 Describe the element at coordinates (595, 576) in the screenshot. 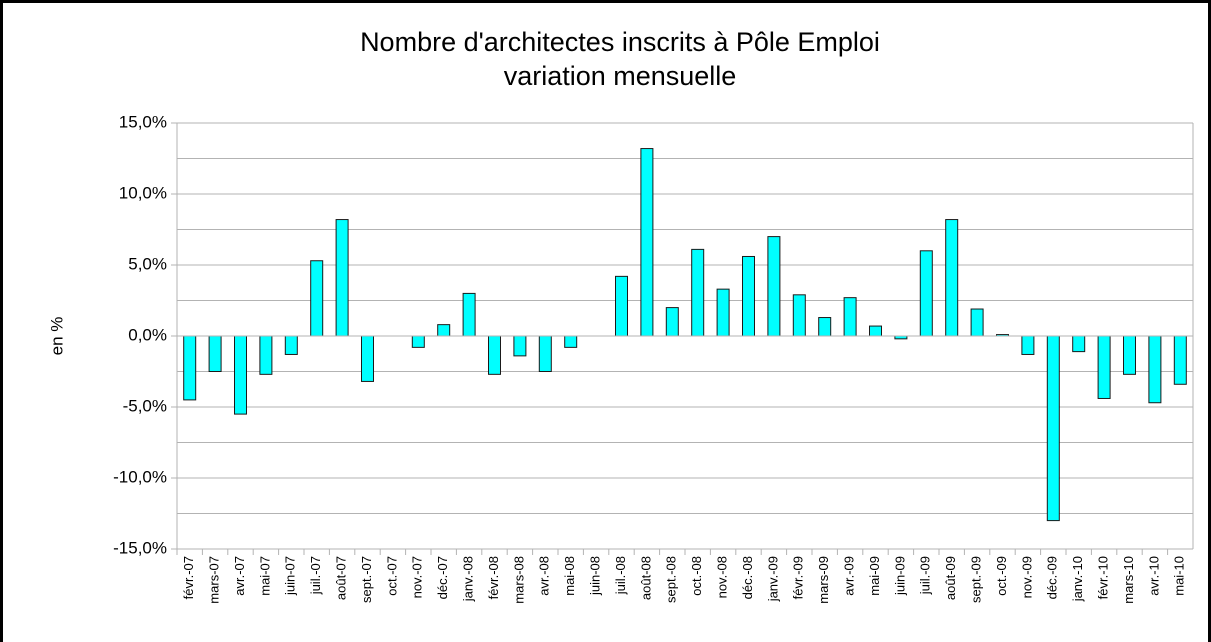

I see `x-tick-label: juin-08` at that location.